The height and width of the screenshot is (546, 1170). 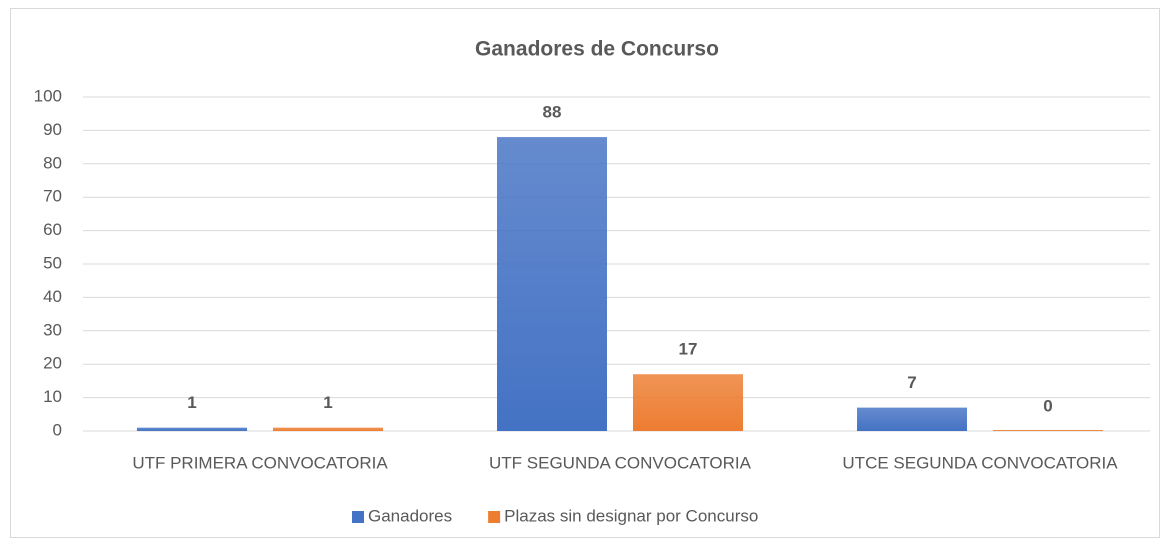 I want to click on y-tick-label: 10, so click(x=52, y=396).